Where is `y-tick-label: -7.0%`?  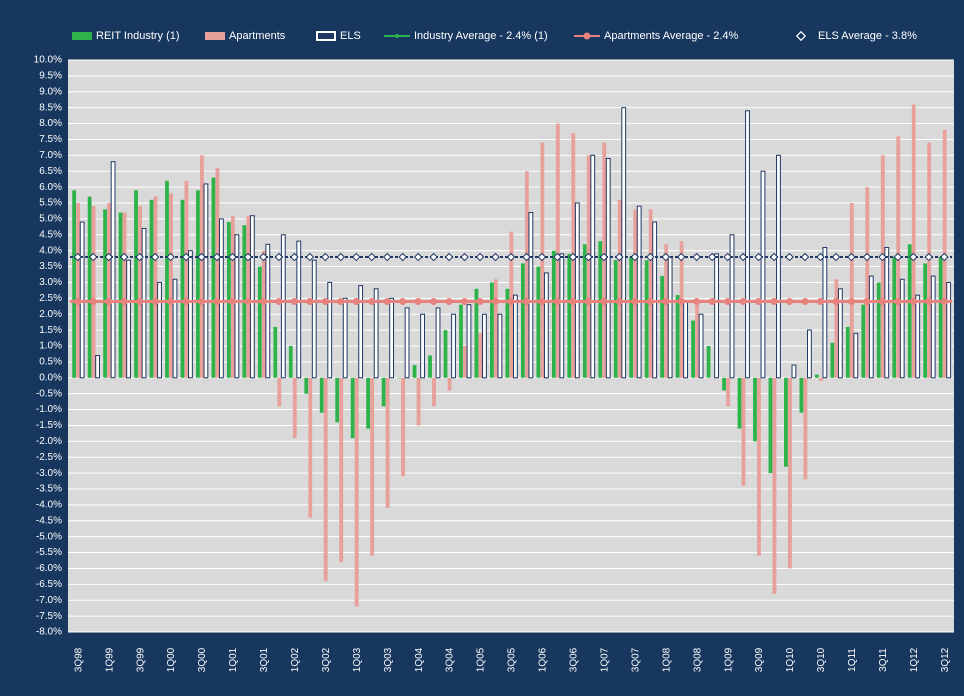
y-tick-label: -7.0% is located at coordinates (49, 600).